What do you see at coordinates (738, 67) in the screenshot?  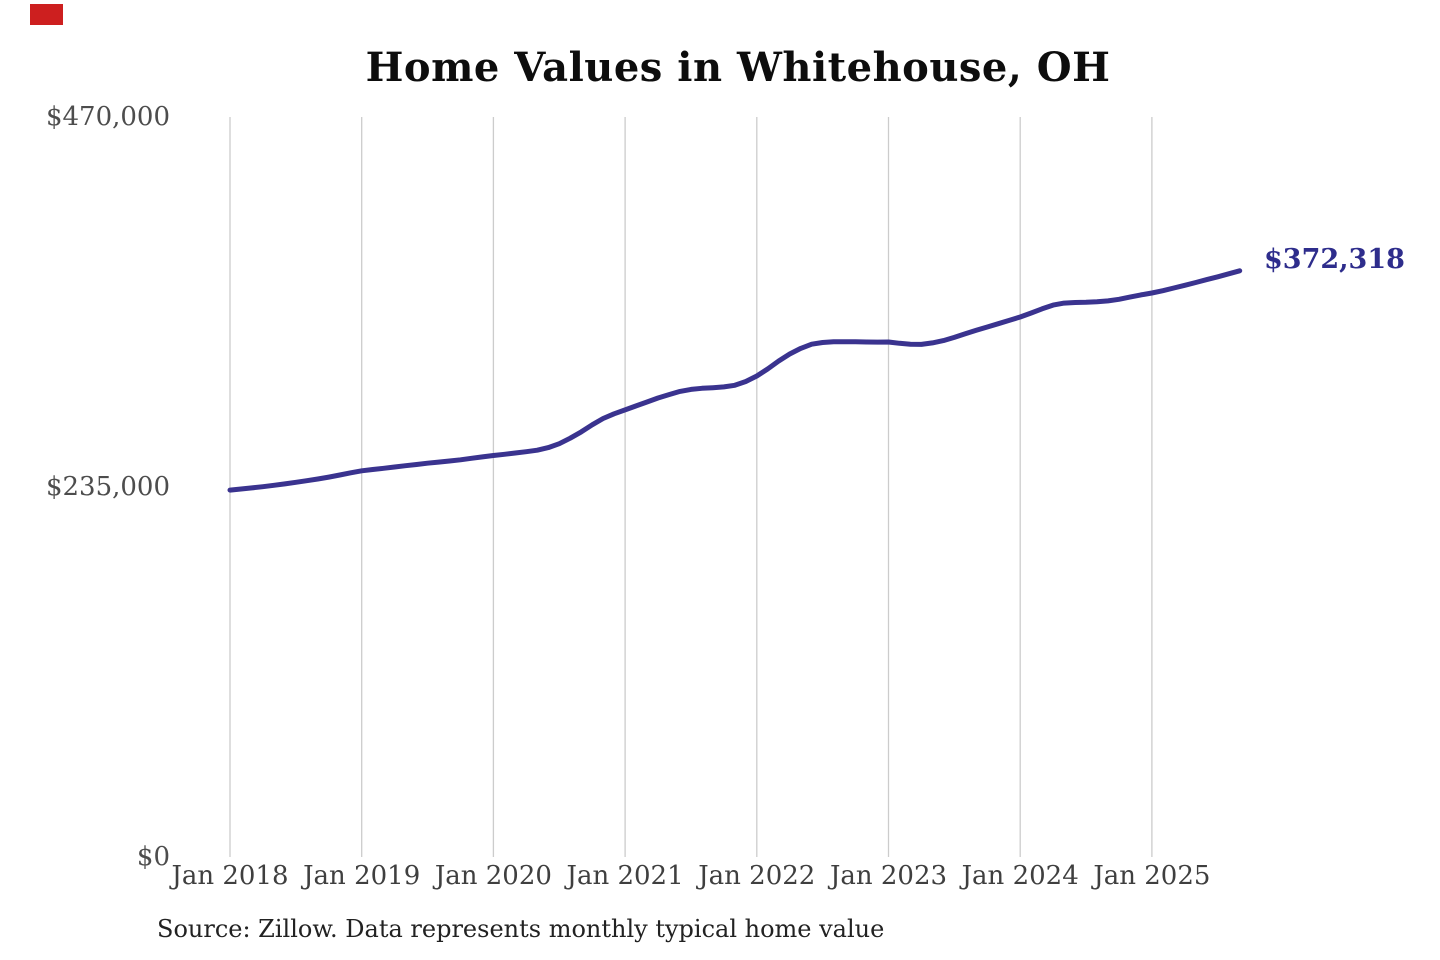 I see `chart-title: Home Values in Whitehouse, OH` at bounding box center [738, 67].